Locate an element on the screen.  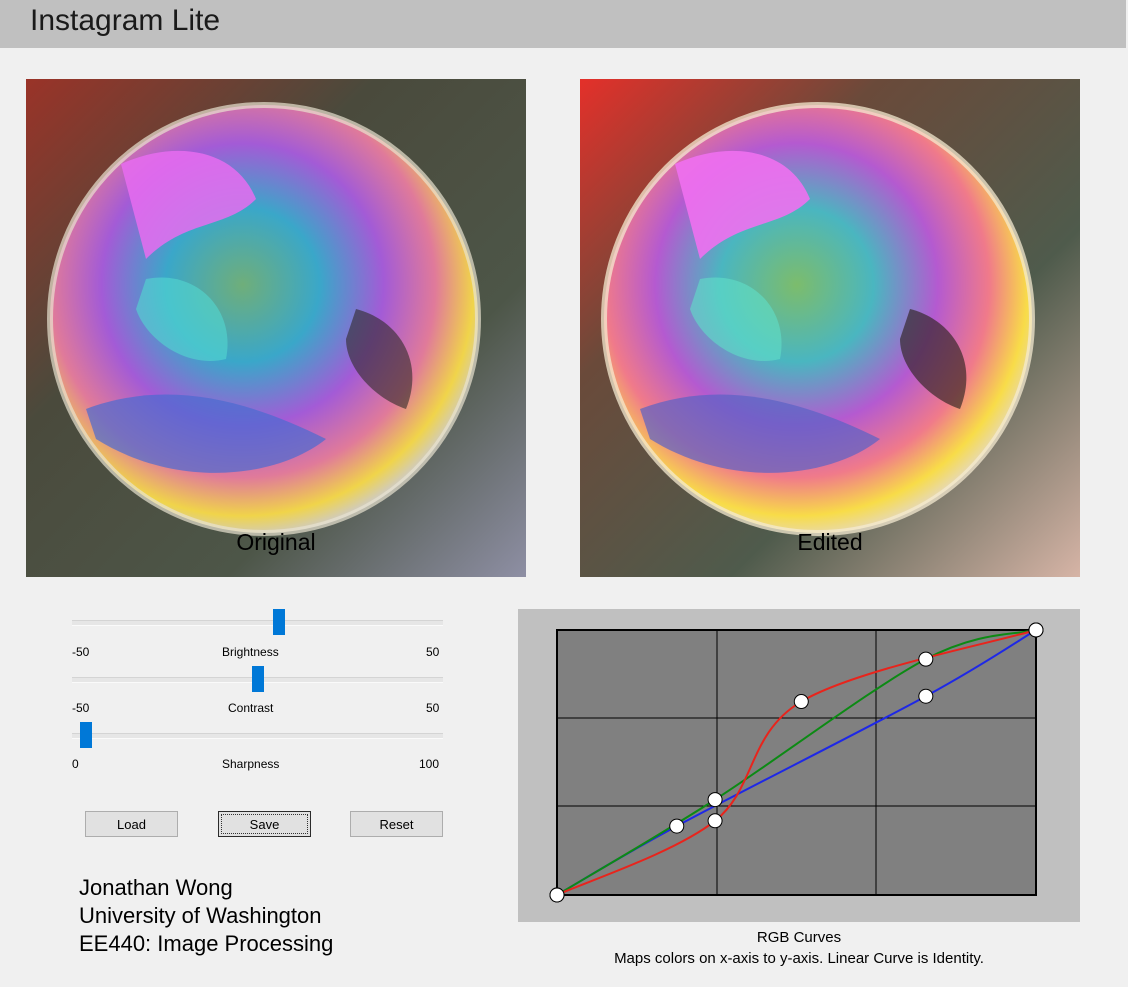
sharpness-max: 100 is located at coordinates (429, 764).